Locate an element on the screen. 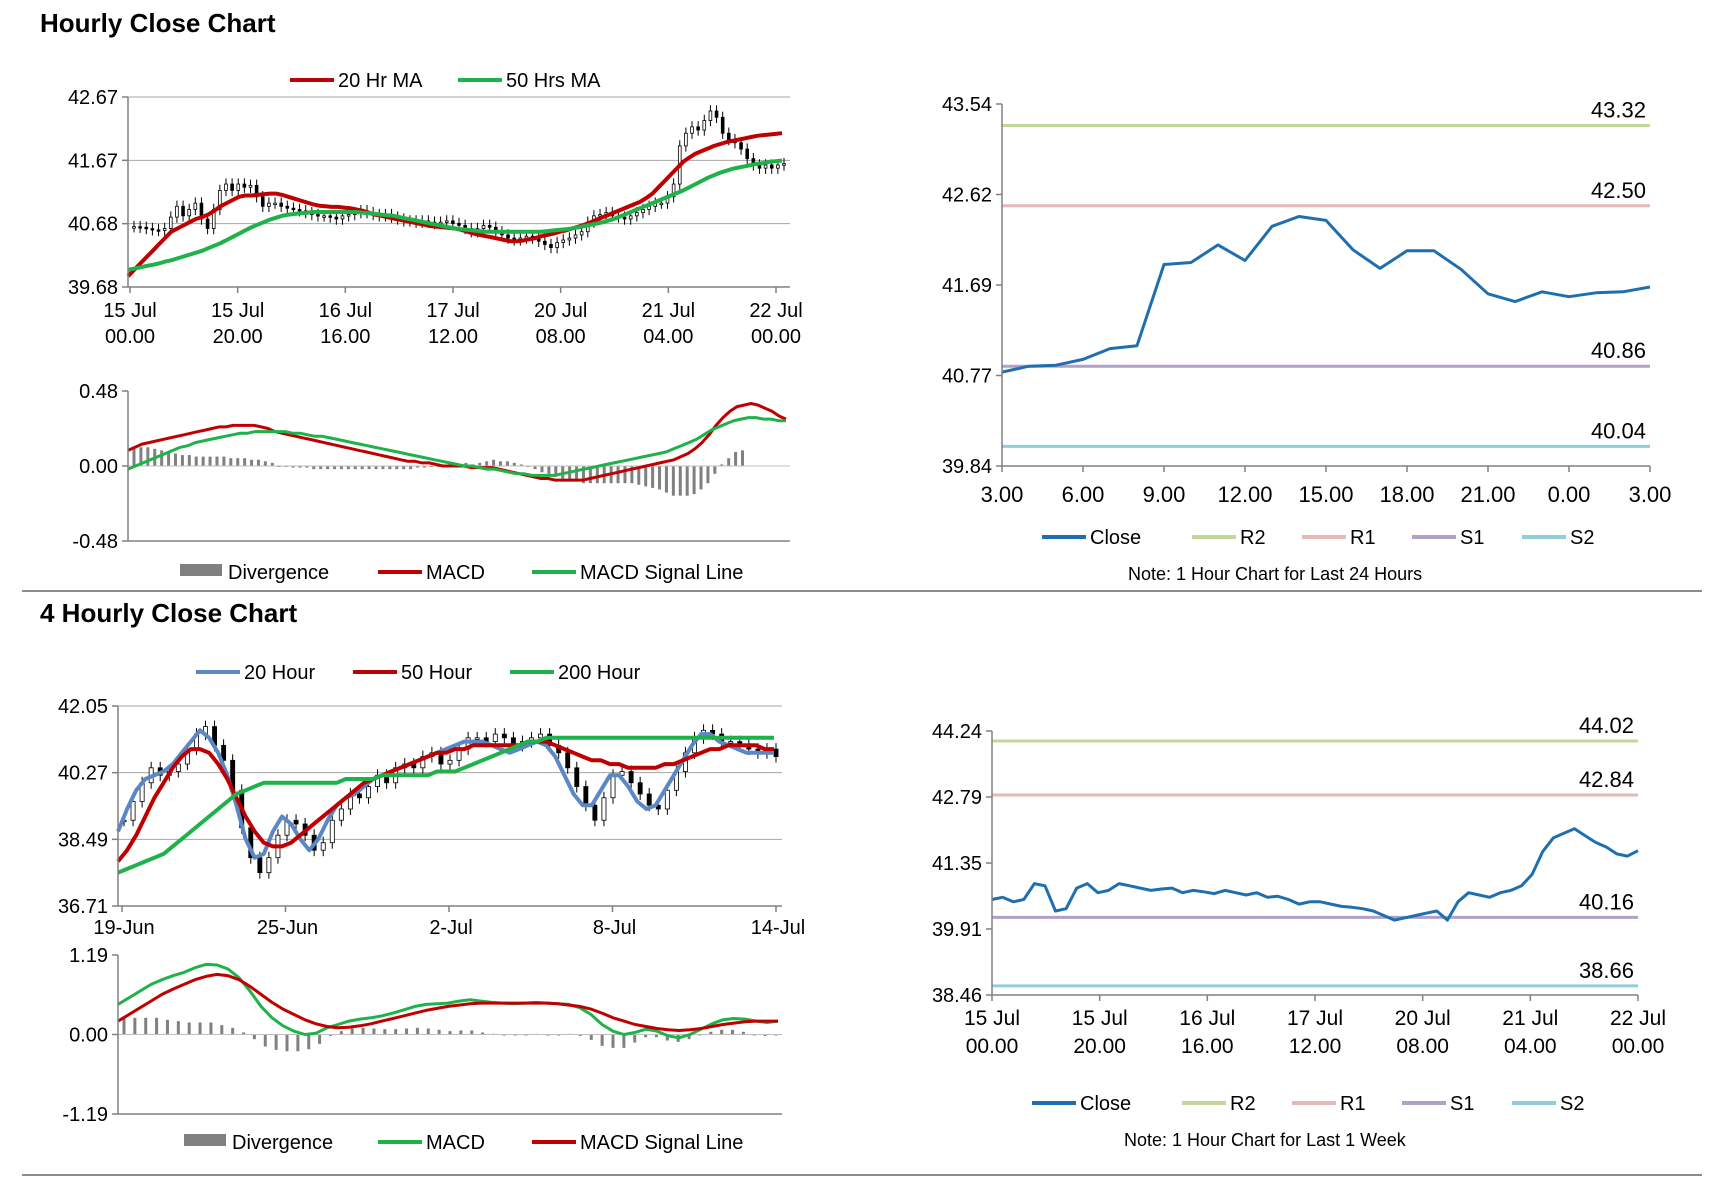 This screenshot has height=1178, width=1711. weekly_pivot-x-tick-label: 15 Jul is located at coordinates (992, 1018).